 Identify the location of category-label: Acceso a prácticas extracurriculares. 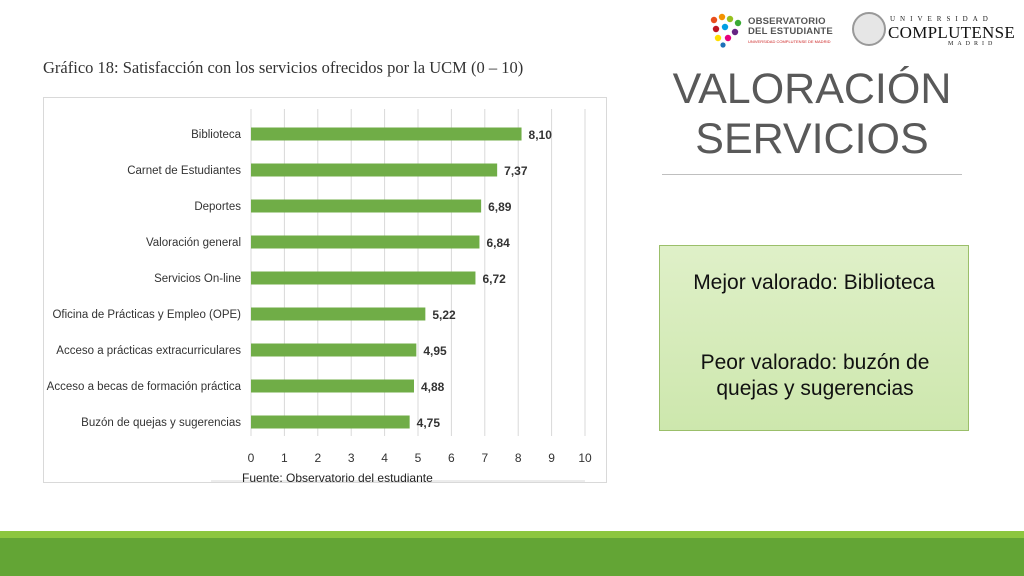
(148, 351).